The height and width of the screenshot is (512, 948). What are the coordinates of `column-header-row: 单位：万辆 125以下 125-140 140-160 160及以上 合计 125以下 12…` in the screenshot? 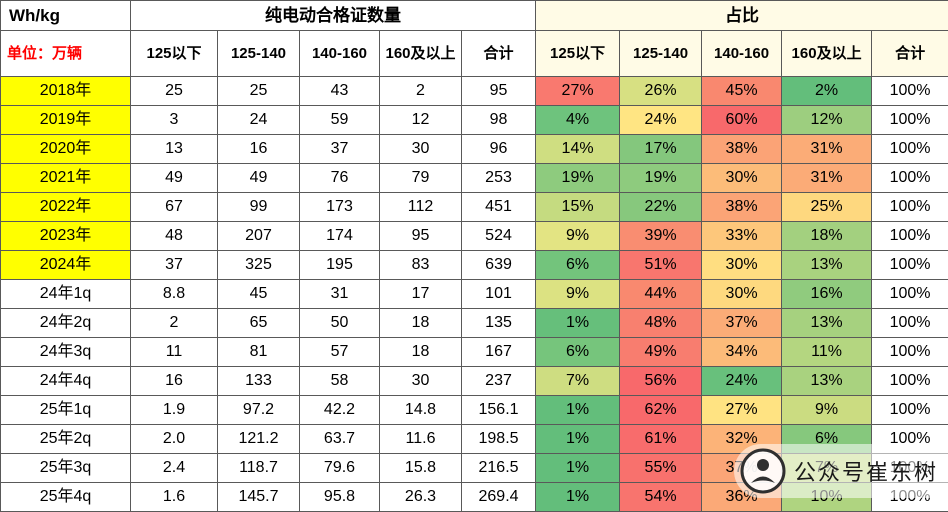 It's located at (474, 53).